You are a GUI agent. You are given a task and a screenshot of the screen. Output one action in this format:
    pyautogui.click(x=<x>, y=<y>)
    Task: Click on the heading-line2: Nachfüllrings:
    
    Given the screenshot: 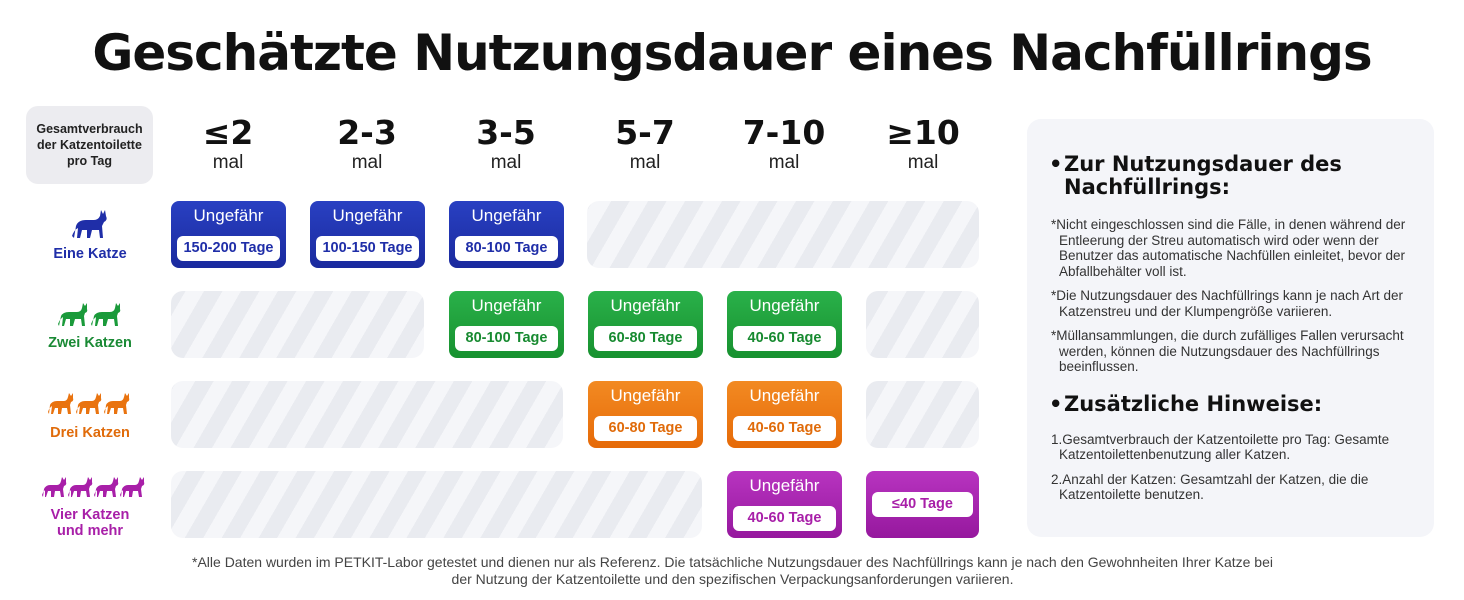 What is the action you would take?
    pyautogui.click(x=1147, y=187)
    